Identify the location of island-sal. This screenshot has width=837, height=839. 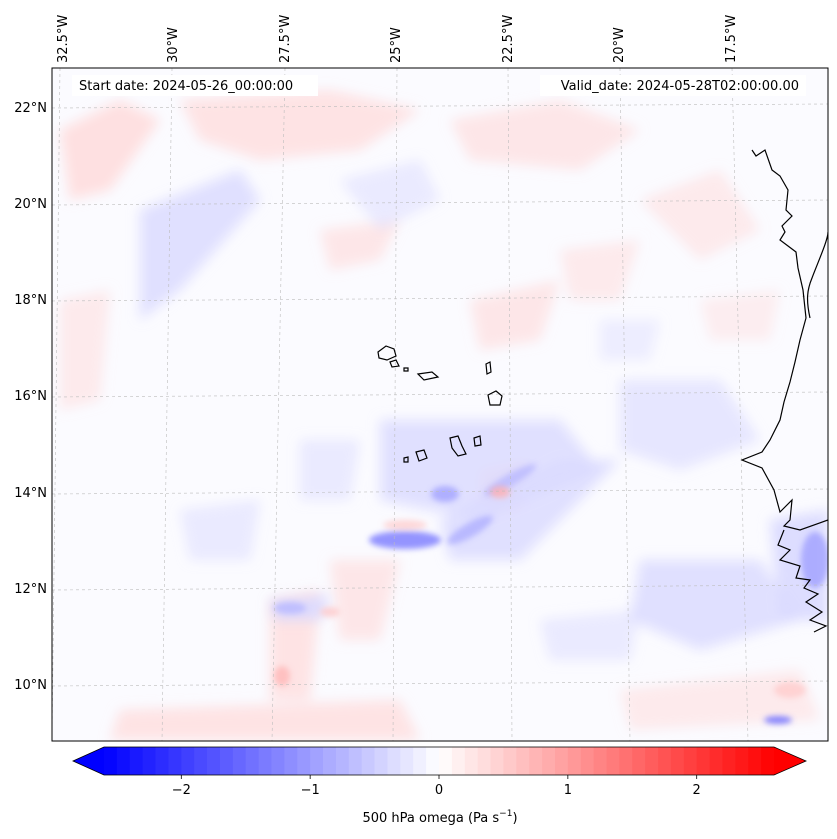
(488, 368).